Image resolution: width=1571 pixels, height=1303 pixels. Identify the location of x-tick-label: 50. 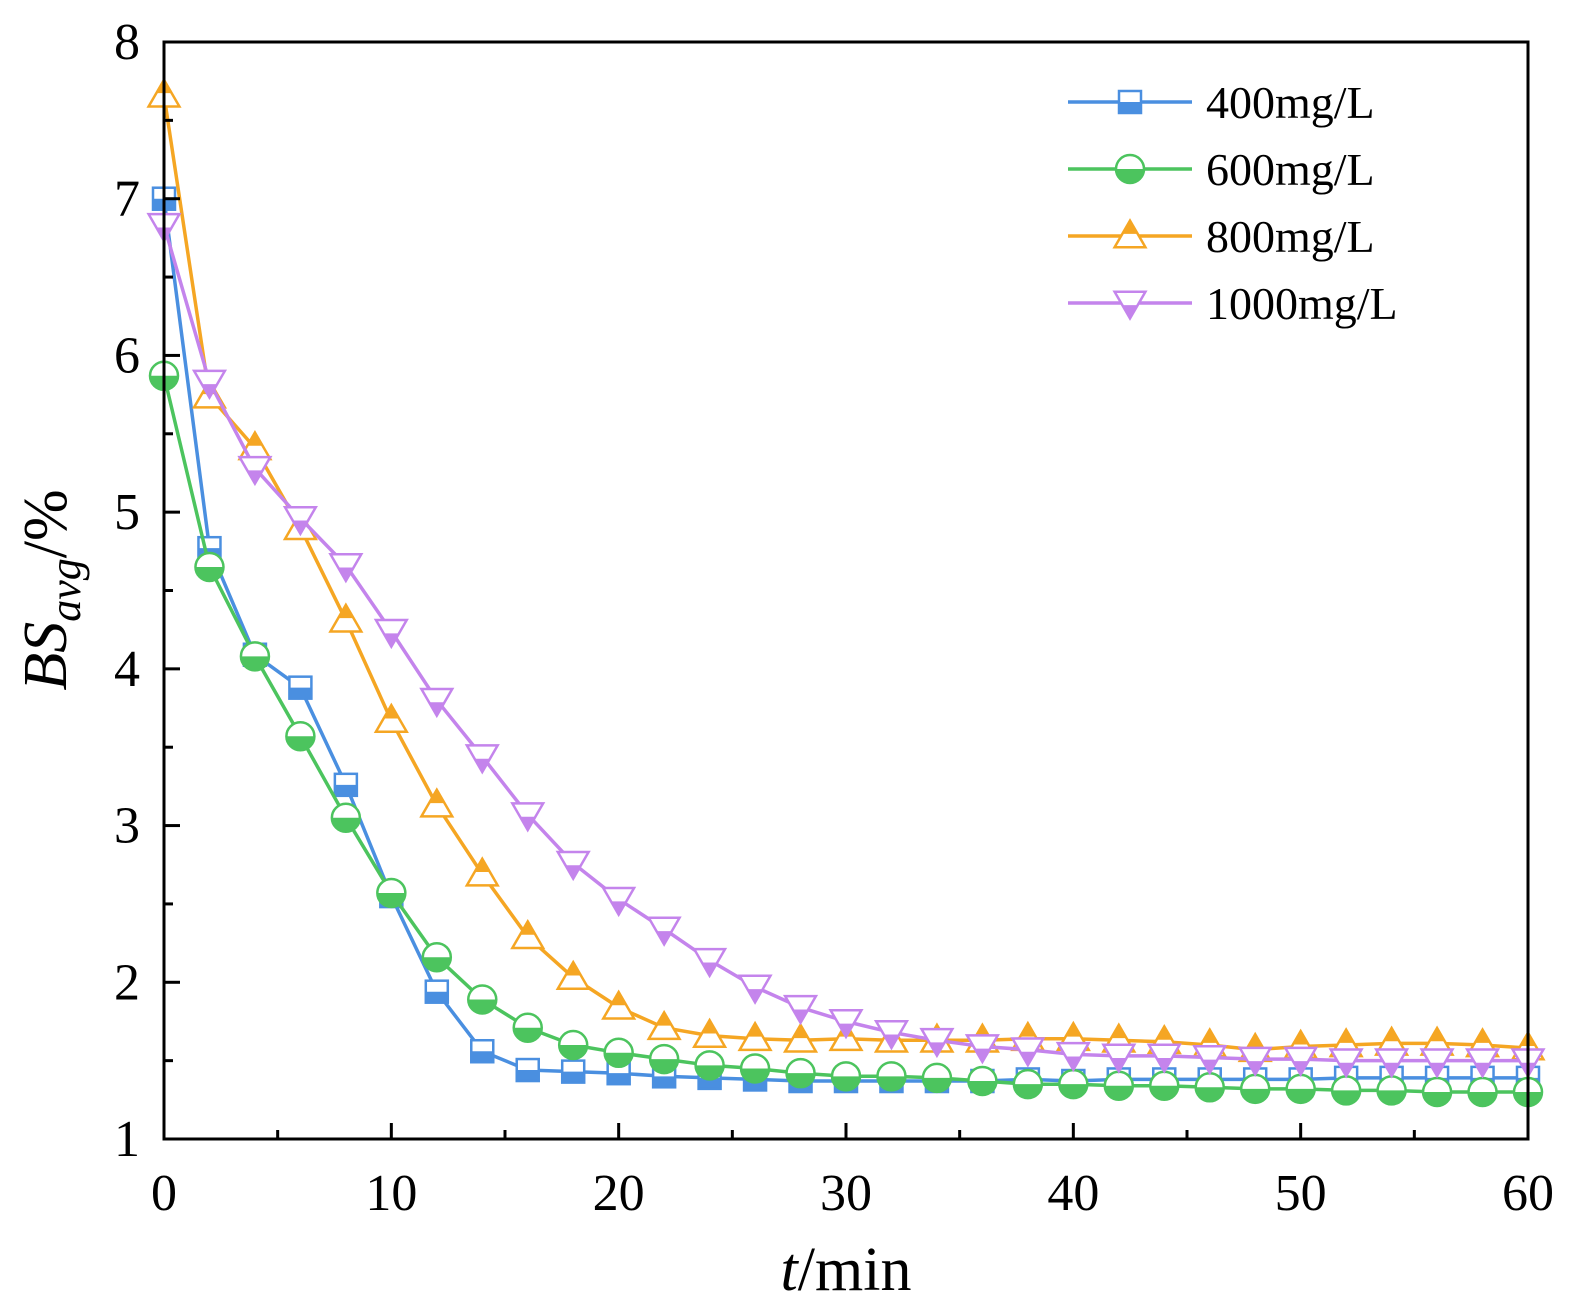
(1301, 1193).